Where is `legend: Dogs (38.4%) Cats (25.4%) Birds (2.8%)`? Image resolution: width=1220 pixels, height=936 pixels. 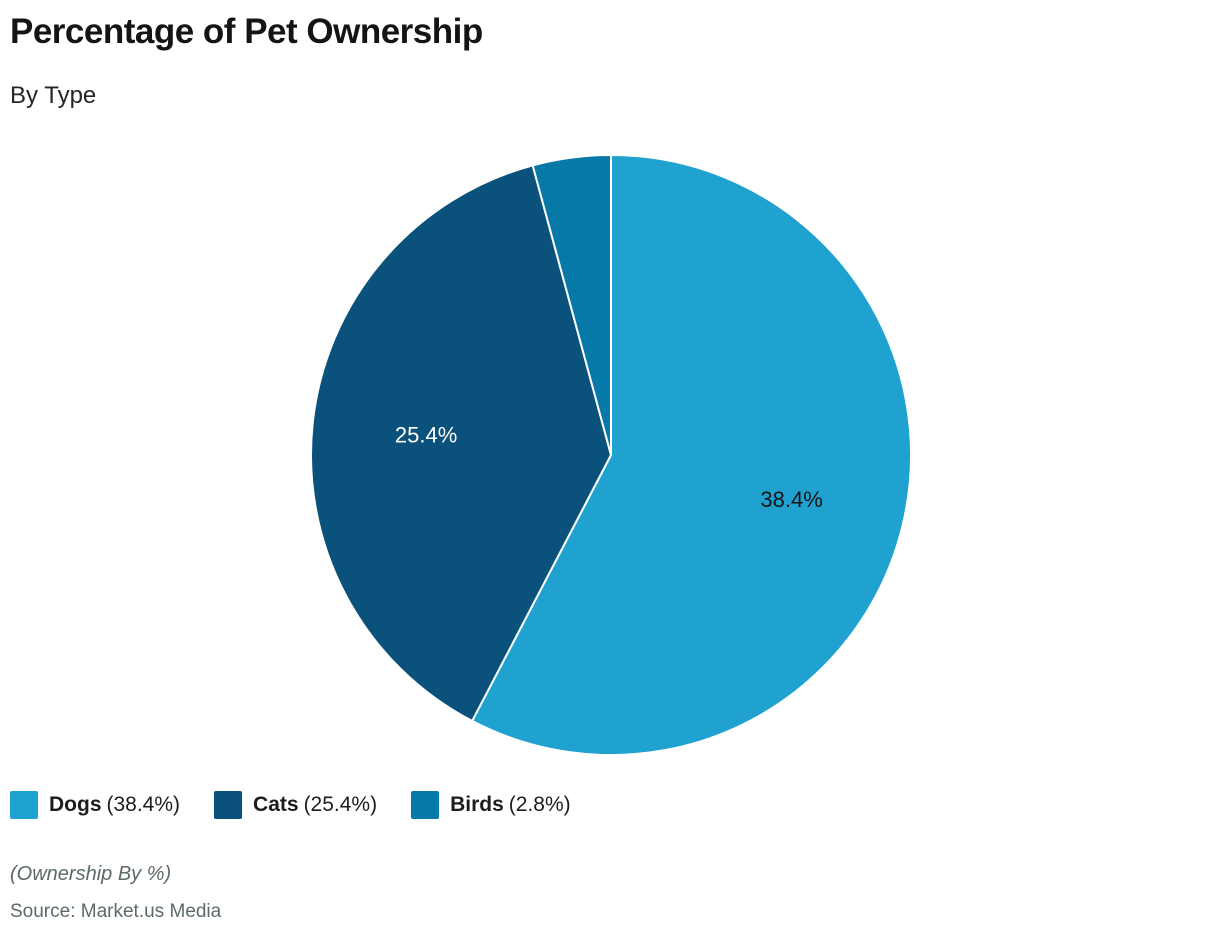 legend: Dogs (38.4%) Cats (25.4%) Birds (2.8%) is located at coordinates (290, 805).